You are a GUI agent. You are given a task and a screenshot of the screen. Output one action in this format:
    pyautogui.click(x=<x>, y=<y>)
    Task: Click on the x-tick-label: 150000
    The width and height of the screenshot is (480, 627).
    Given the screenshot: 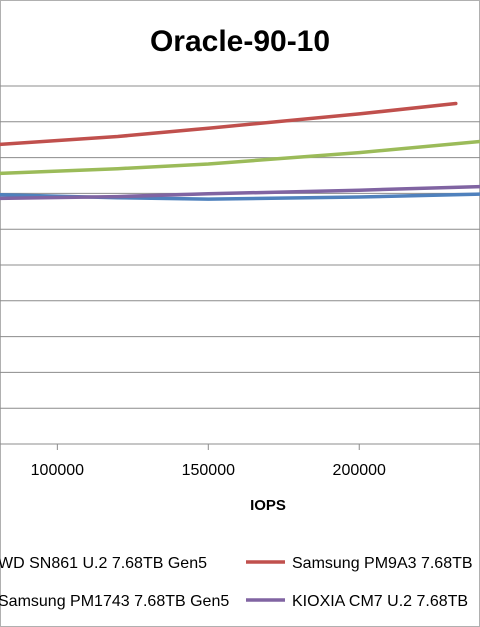 What is the action you would take?
    pyautogui.click(x=208, y=470)
    